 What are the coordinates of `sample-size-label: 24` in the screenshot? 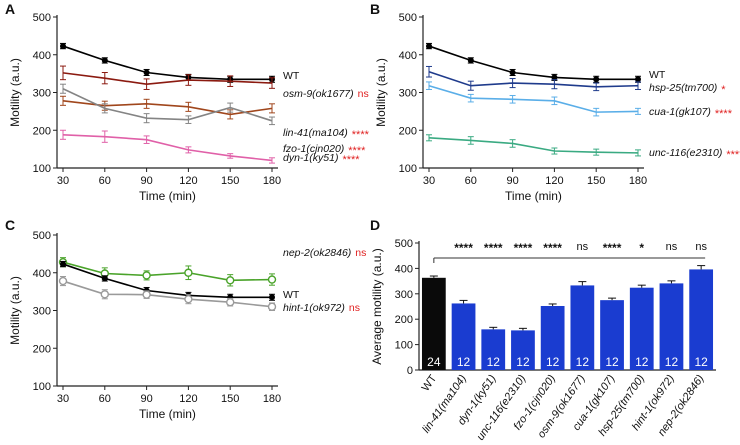 It's located at (434, 362).